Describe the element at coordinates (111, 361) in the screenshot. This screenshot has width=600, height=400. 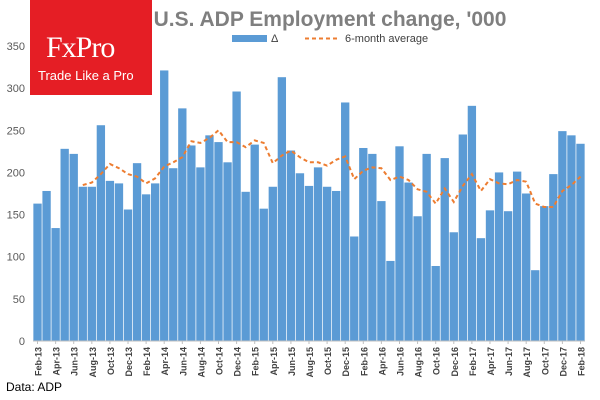
I see `x-tick-label: Oct-13` at that location.